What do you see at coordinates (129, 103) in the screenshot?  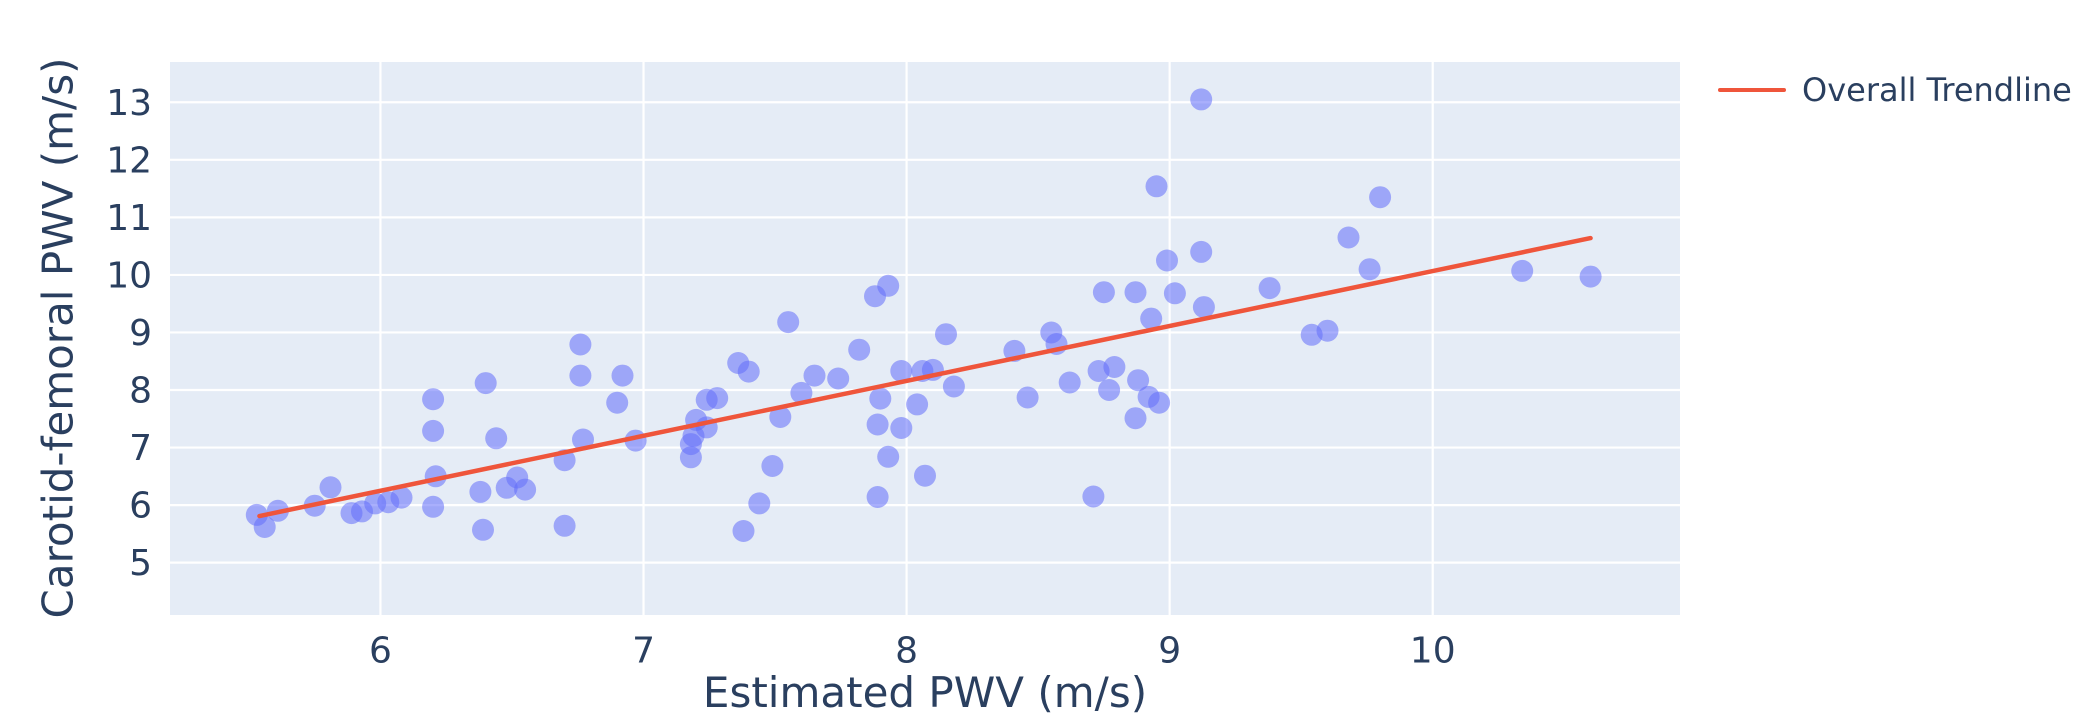 I see `y-tick-label: 13` at bounding box center [129, 103].